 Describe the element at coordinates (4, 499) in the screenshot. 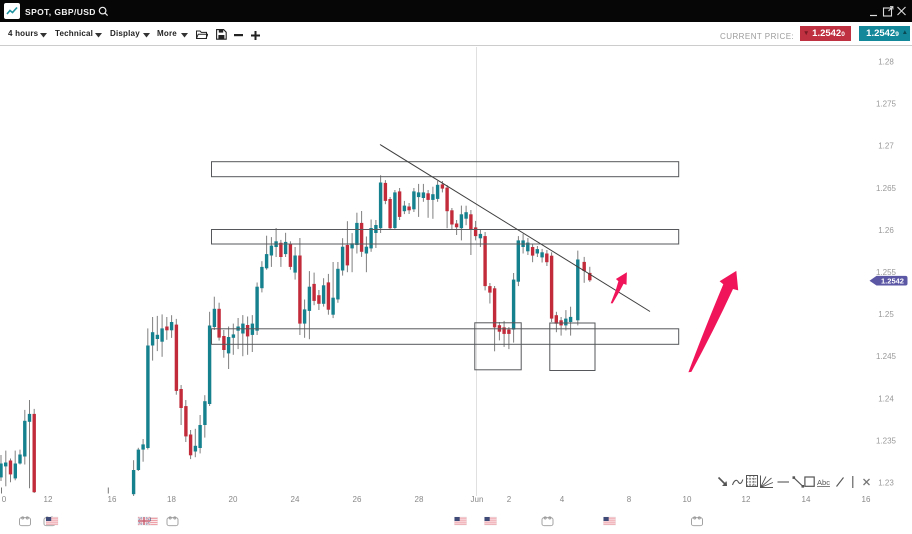

I see `svg-text: 0` at that location.